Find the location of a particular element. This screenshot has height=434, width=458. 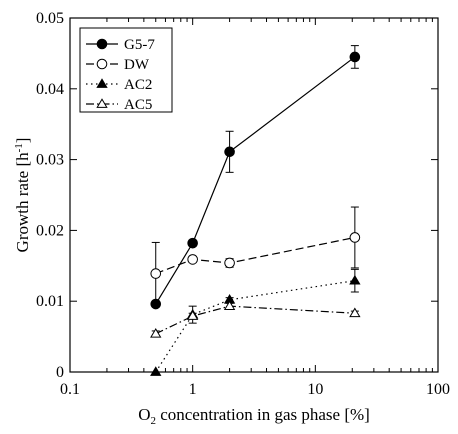

legend-box is located at coordinates (126, 70).